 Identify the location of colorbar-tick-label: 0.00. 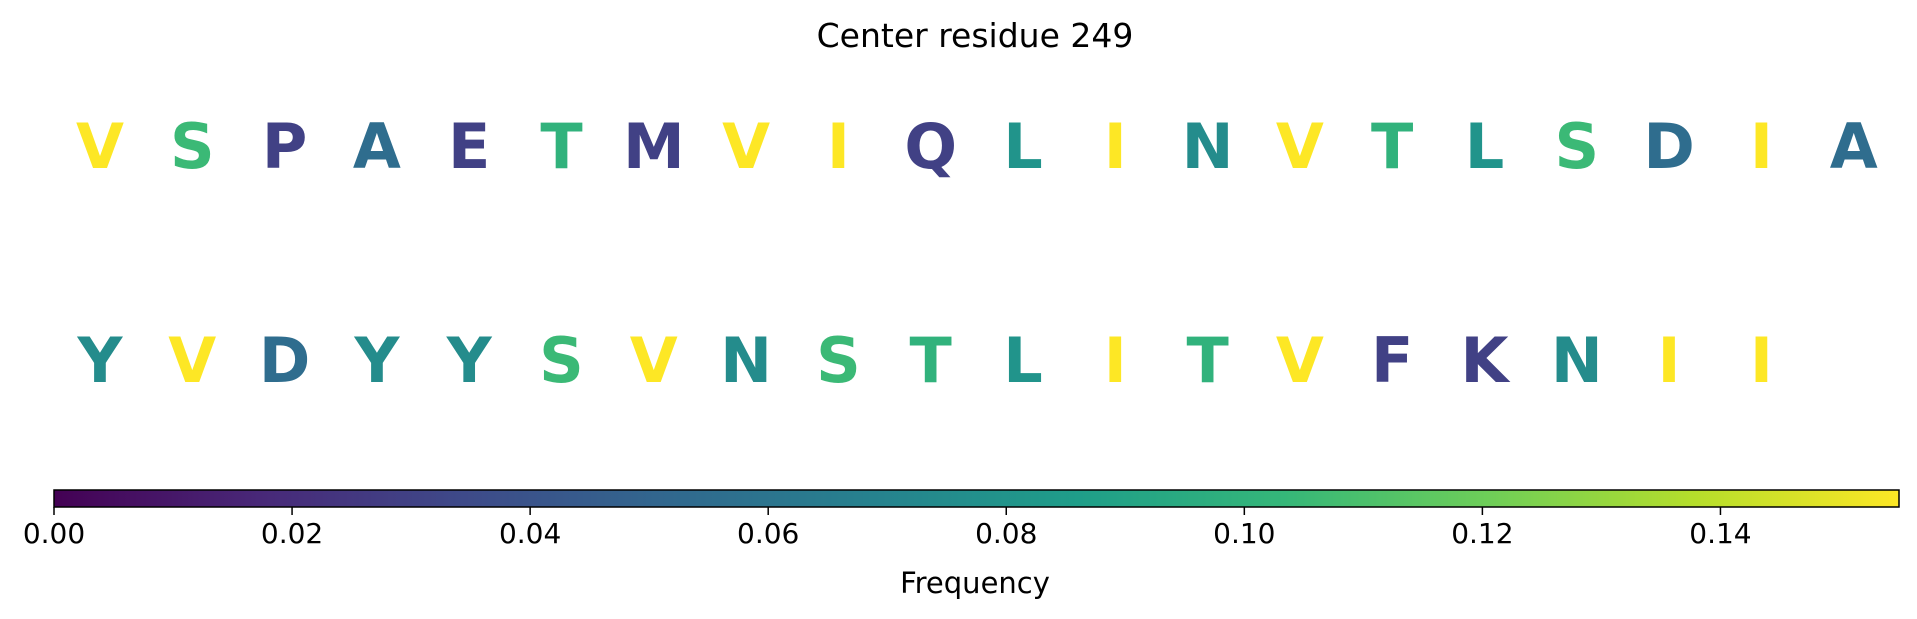
(54, 533).